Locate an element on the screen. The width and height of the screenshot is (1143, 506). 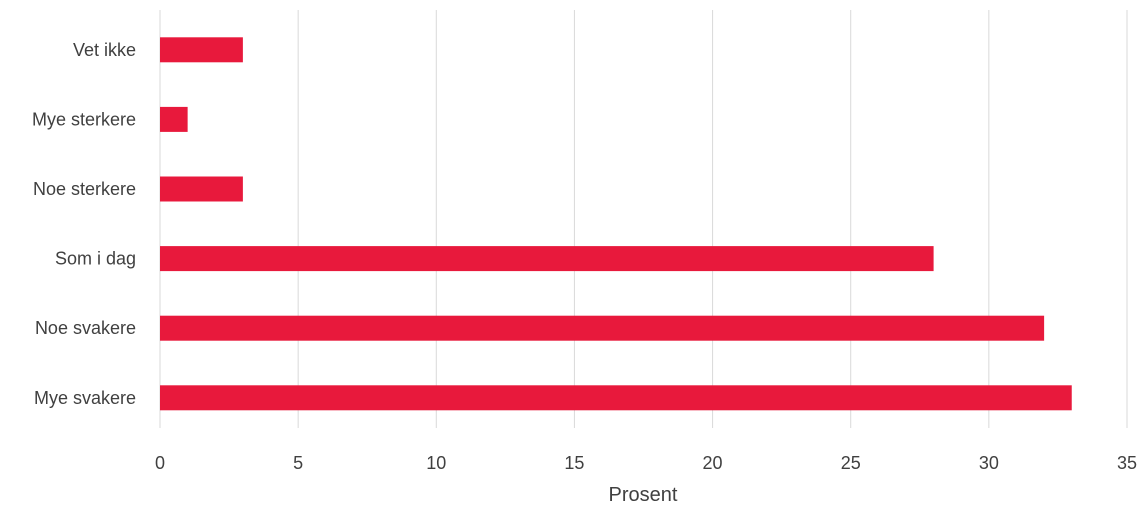
x-tick-label: 20 is located at coordinates (713, 463).